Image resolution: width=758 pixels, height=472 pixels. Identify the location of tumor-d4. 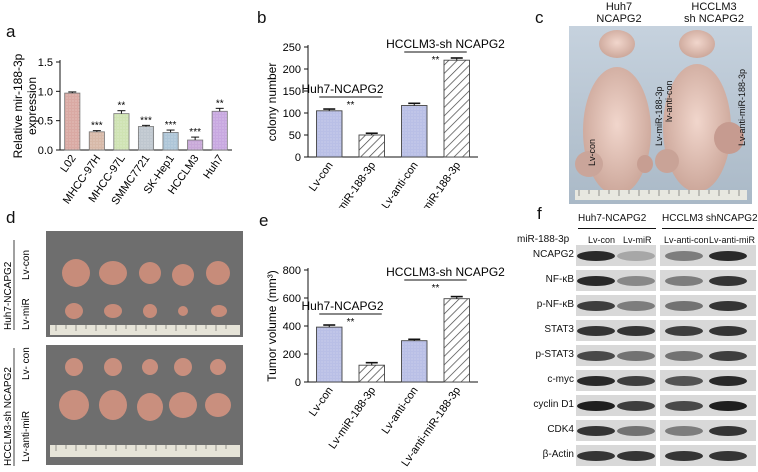
(183, 275).